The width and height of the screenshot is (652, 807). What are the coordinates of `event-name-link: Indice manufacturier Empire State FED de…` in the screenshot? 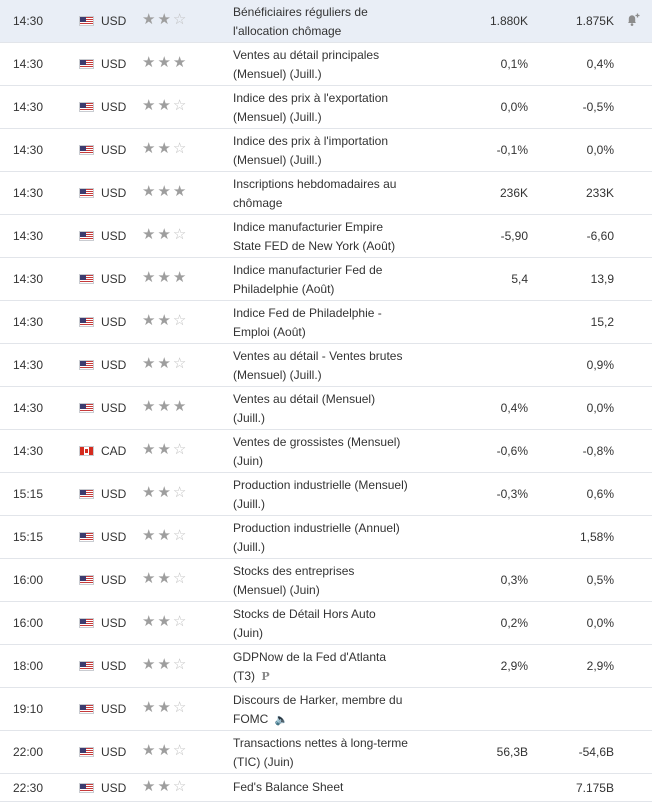 It's located at (325, 236).